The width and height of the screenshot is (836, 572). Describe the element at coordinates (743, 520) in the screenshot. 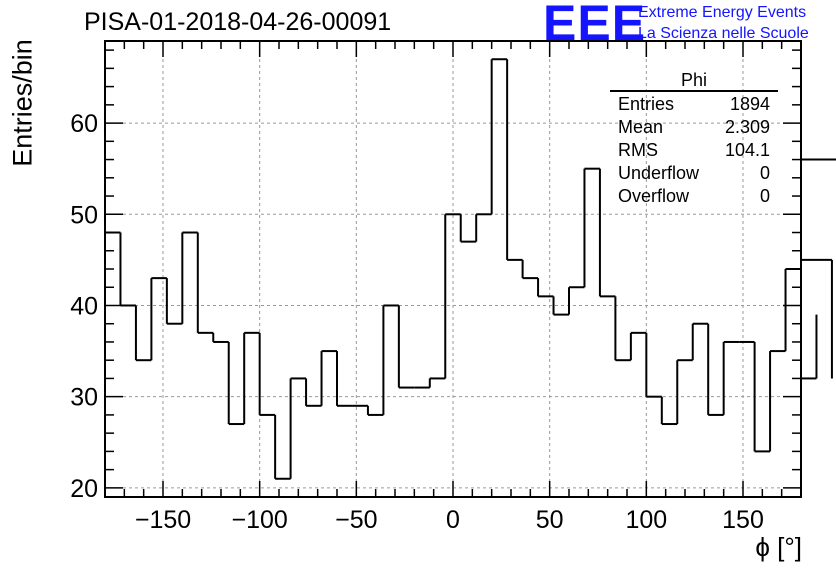

I see `x-tick-label: 150` at that location.